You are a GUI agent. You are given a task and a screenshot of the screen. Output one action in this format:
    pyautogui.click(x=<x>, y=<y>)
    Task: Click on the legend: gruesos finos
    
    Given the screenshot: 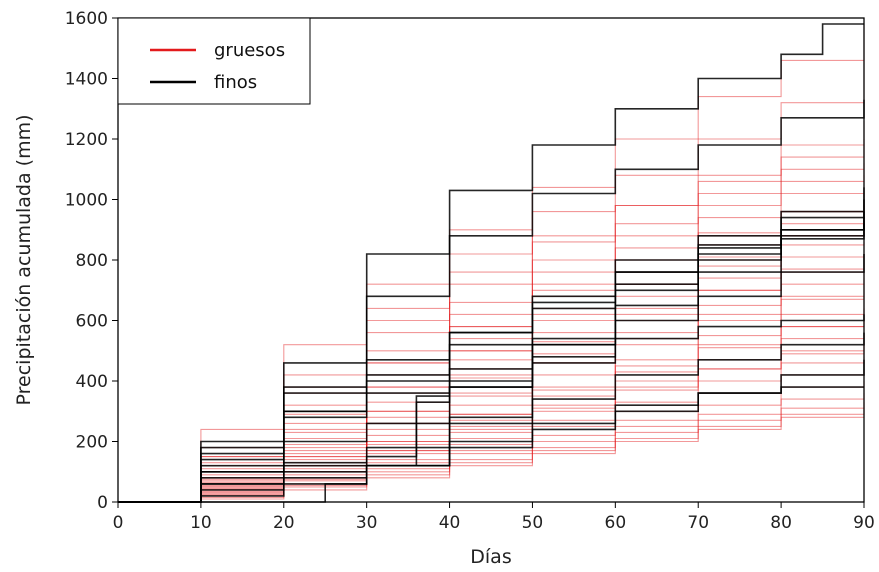 What is the action you would take?
    pyautogui.click(x=214, y=61)
    